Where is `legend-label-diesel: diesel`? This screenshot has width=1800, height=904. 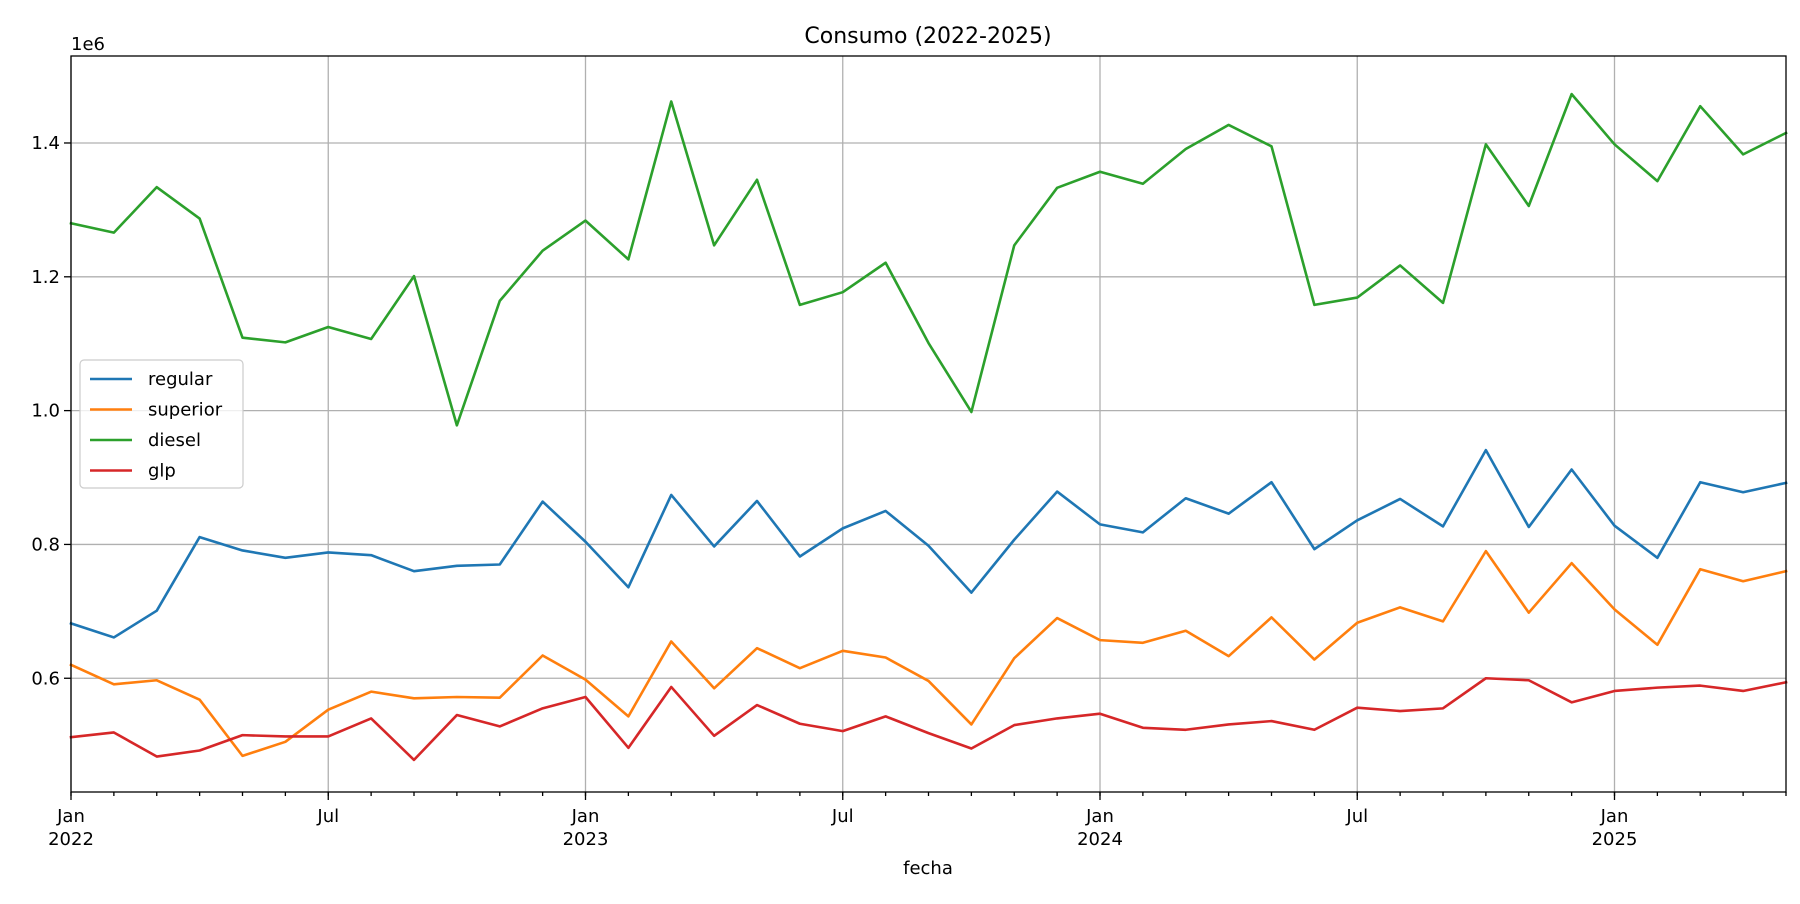
legend-label-diesel: diesel is located at coordinates (174, 440).